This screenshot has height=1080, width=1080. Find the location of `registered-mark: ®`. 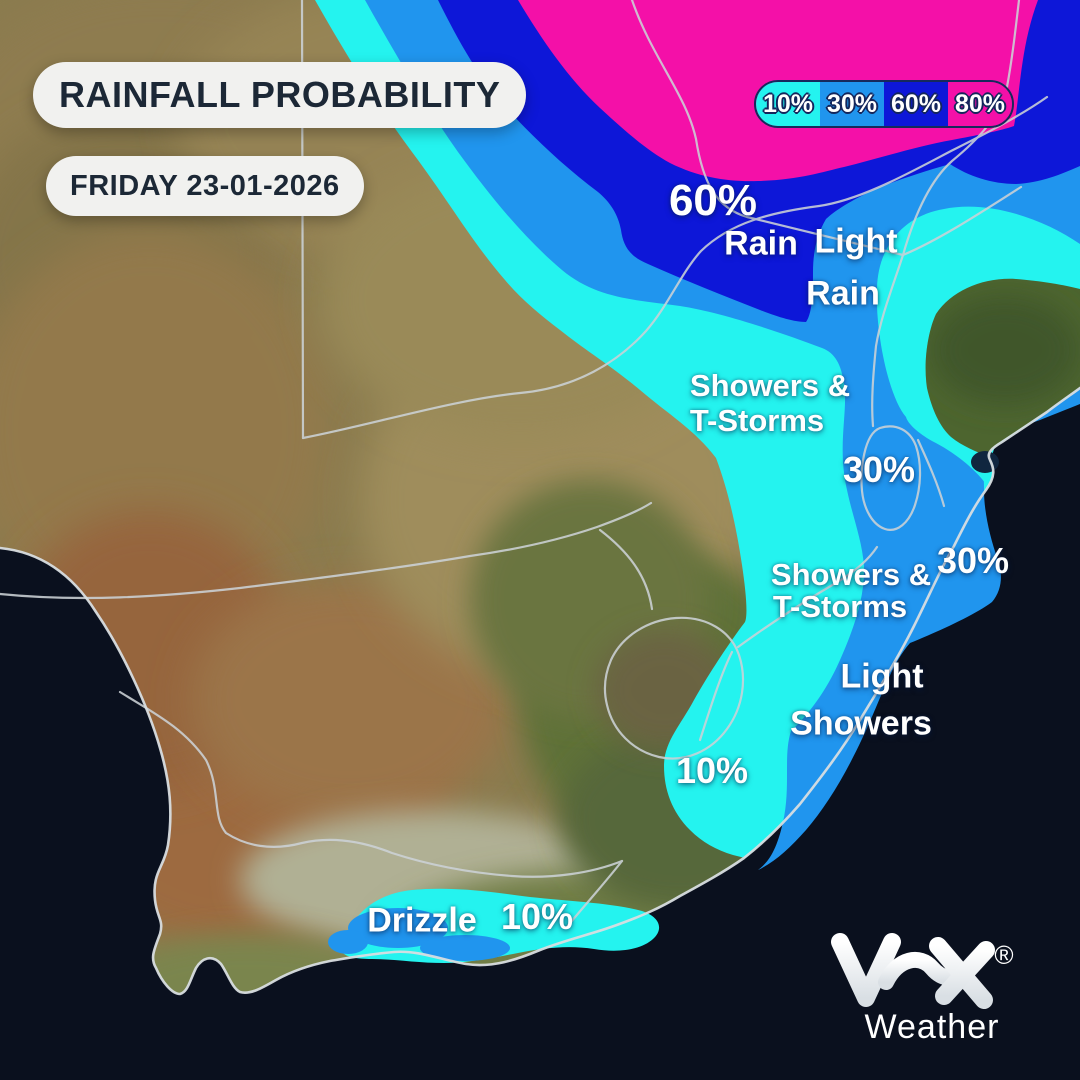

registered-mark: ® is located at coordinates (1003, 955).